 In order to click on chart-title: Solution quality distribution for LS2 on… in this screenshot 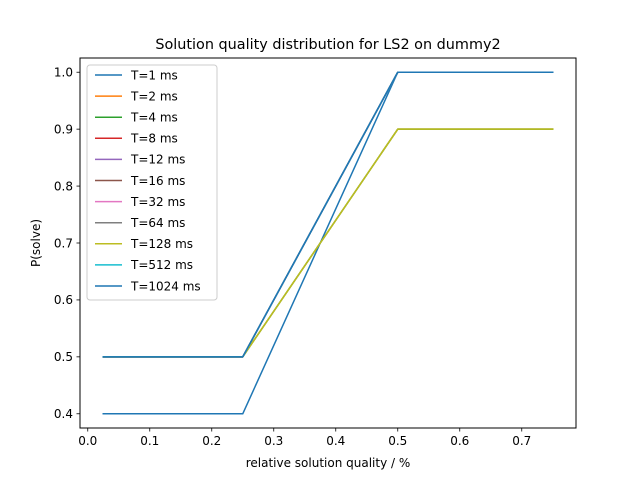, I will do `click(327, 45)`.